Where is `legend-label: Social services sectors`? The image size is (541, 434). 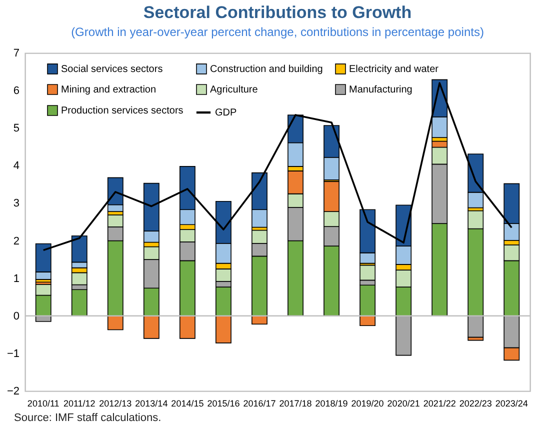 legend-label: Social services sectors is located at coordinates (112, 69).